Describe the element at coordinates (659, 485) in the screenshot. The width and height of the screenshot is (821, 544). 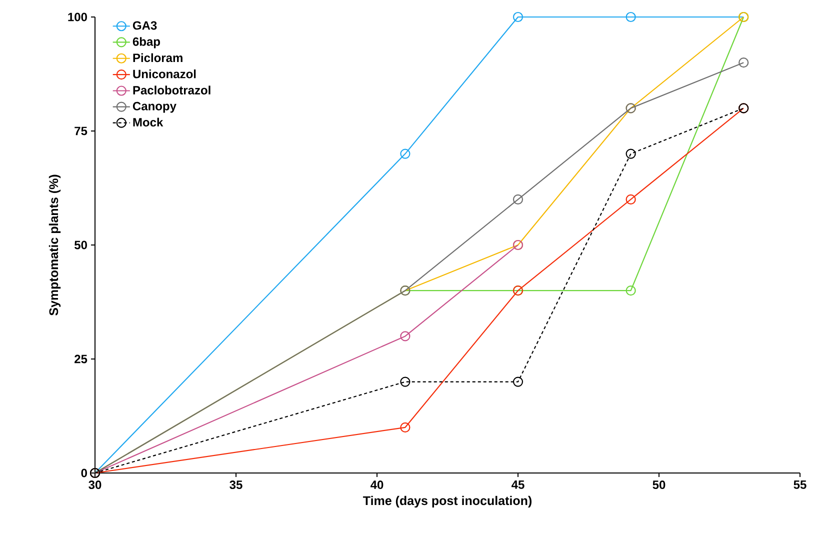
I see `x-tick-label: 50` at that location.